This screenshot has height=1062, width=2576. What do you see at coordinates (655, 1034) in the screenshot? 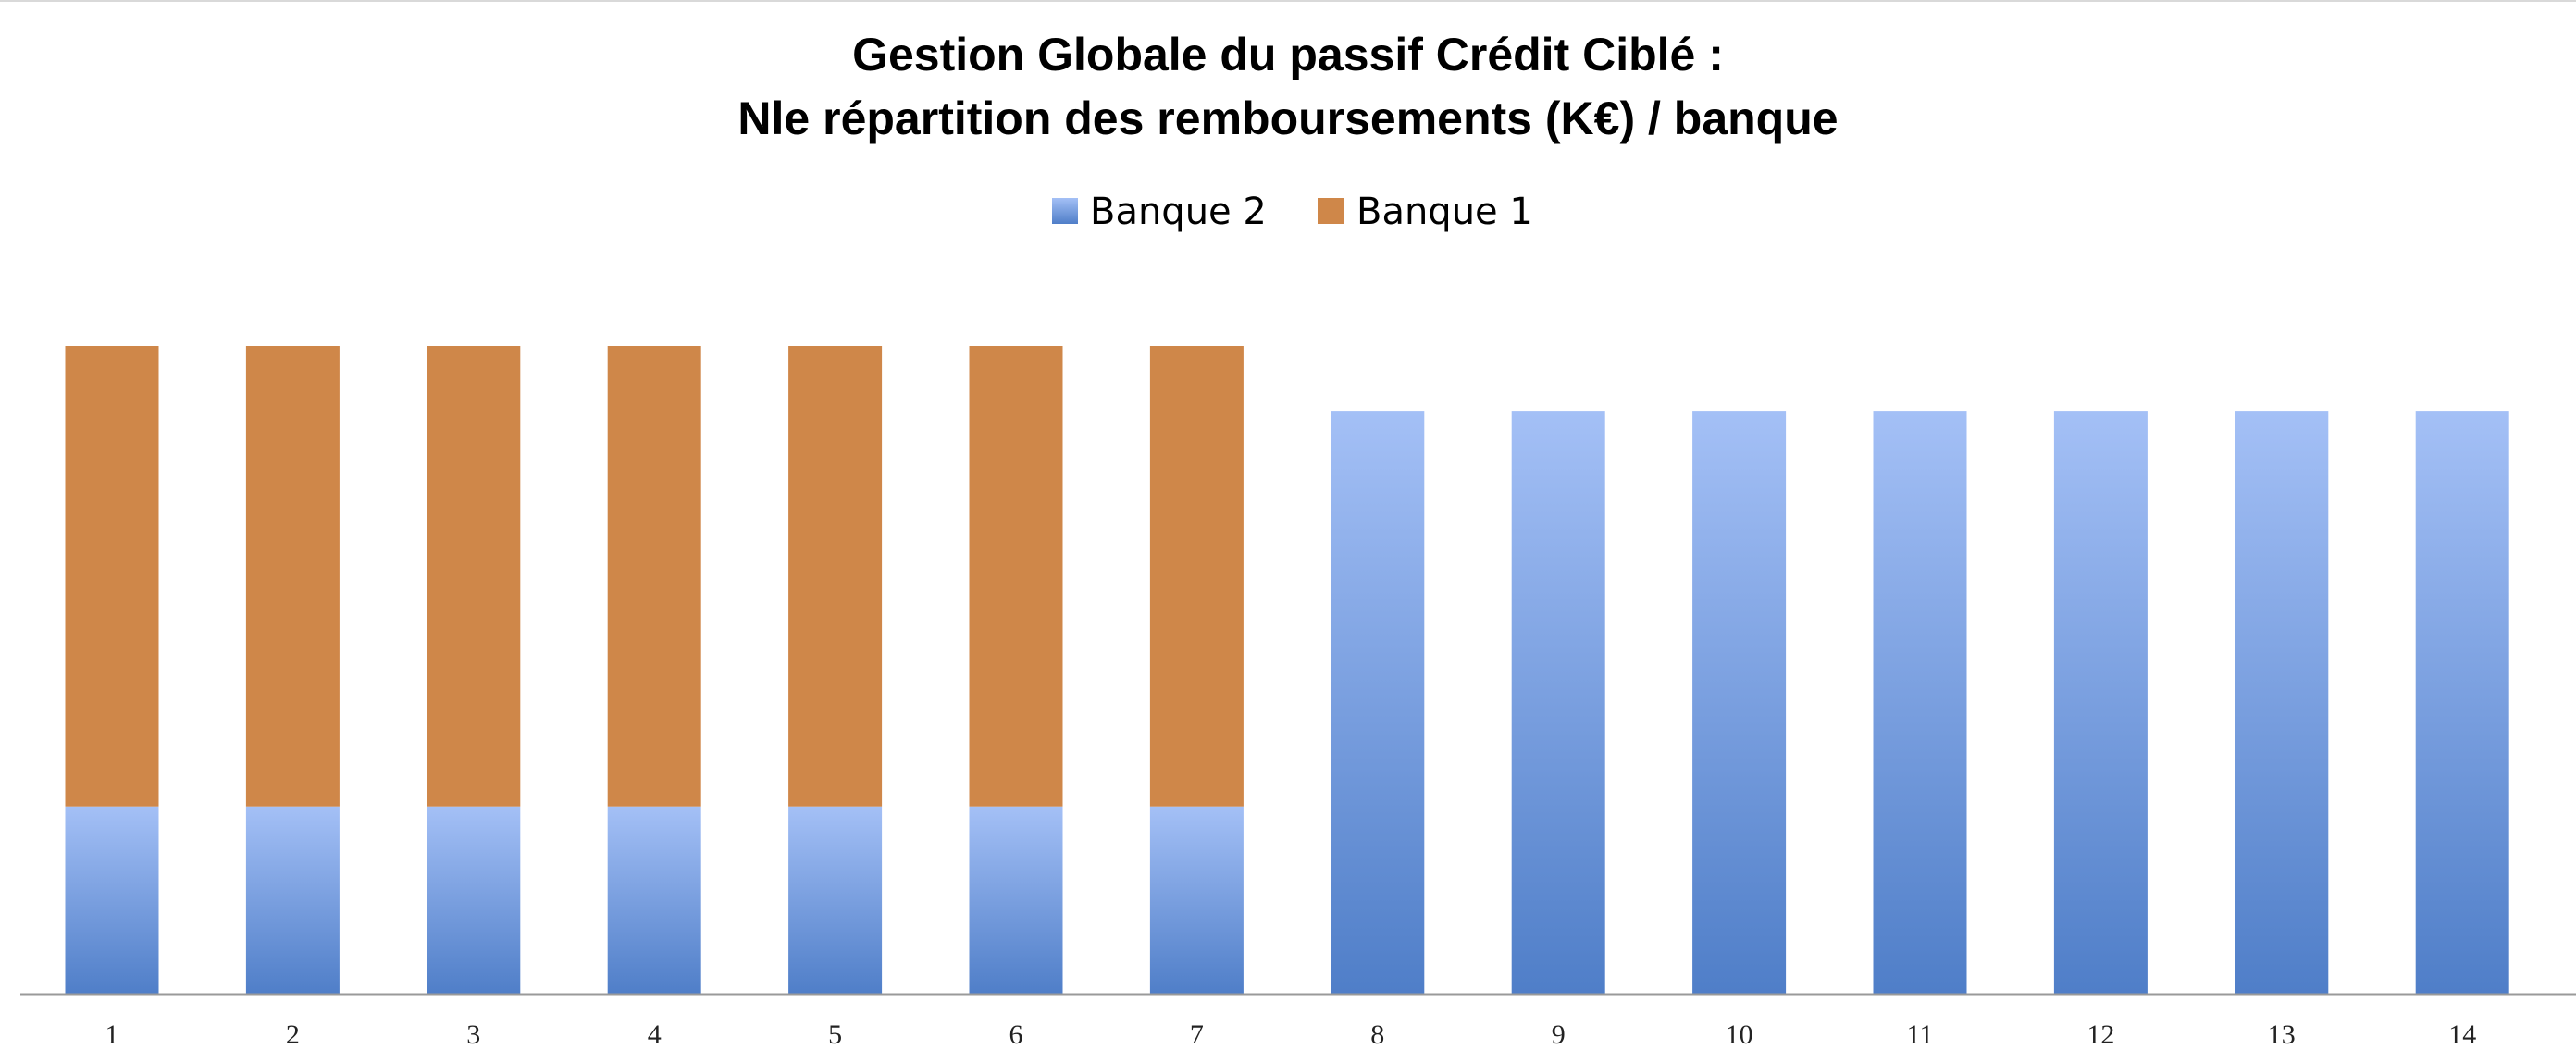
I see `x-tick-label-4: 4` at bounding box center [655, 1034].